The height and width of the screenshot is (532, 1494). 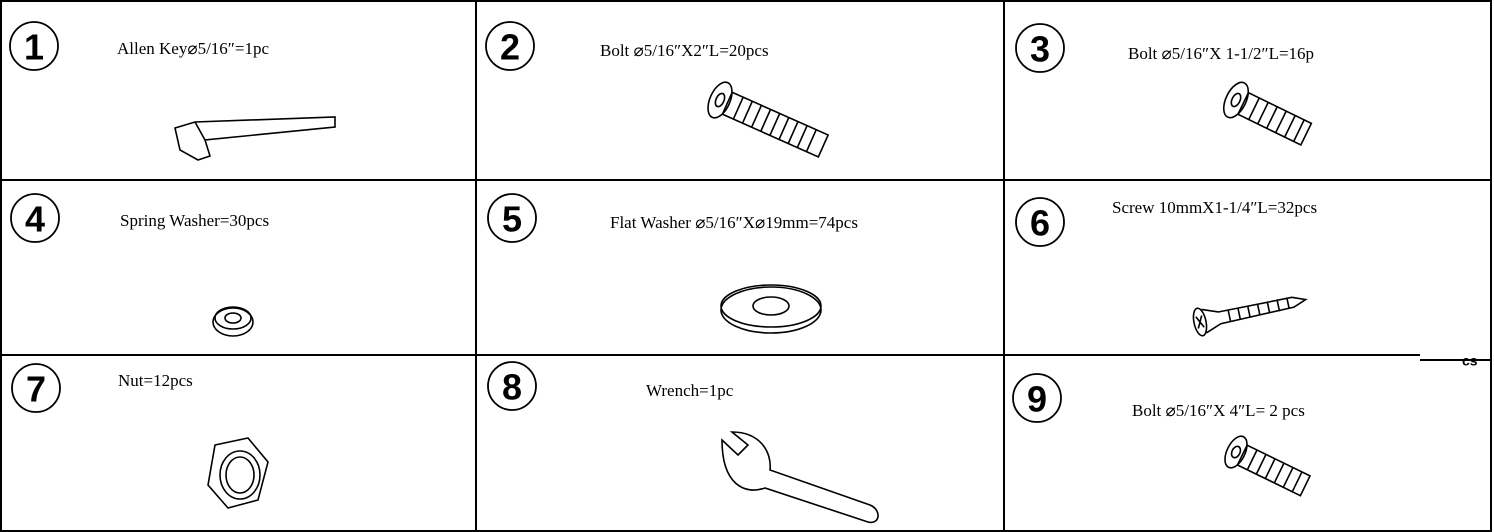 I want to click on item-number: 9, so click(x=1037, y=399).